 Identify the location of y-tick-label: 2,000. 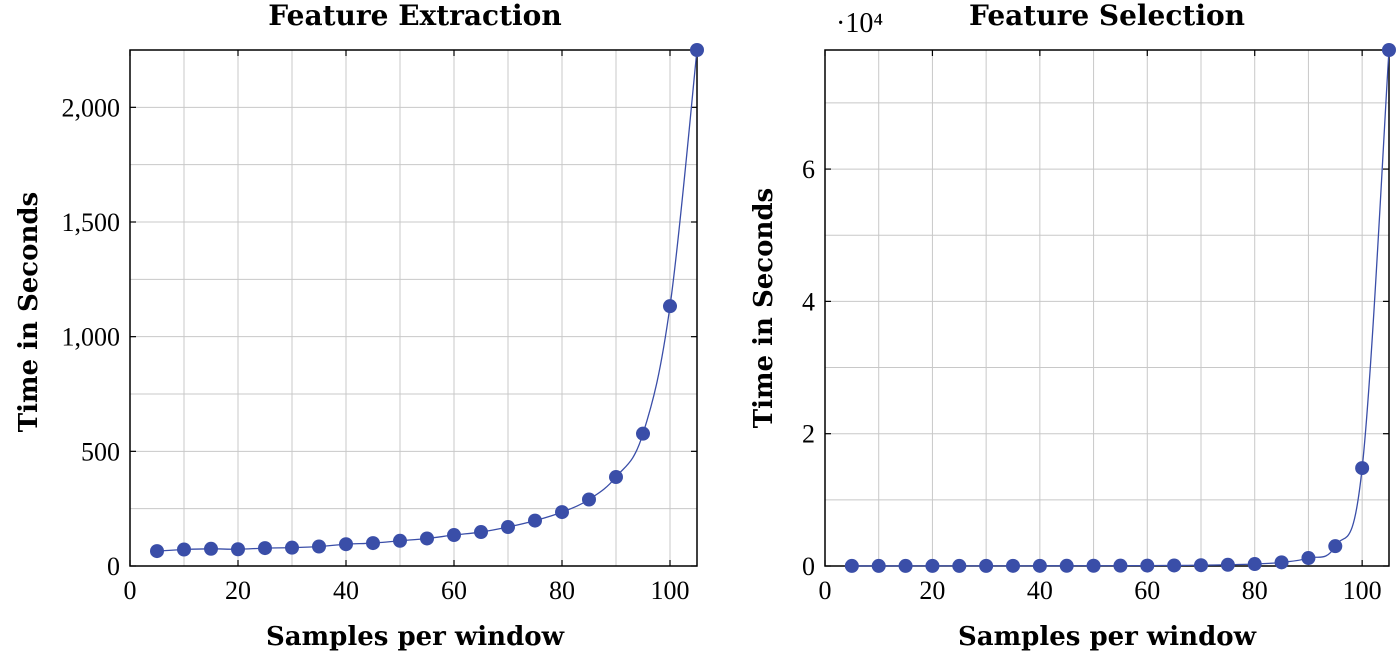
(91, 107).